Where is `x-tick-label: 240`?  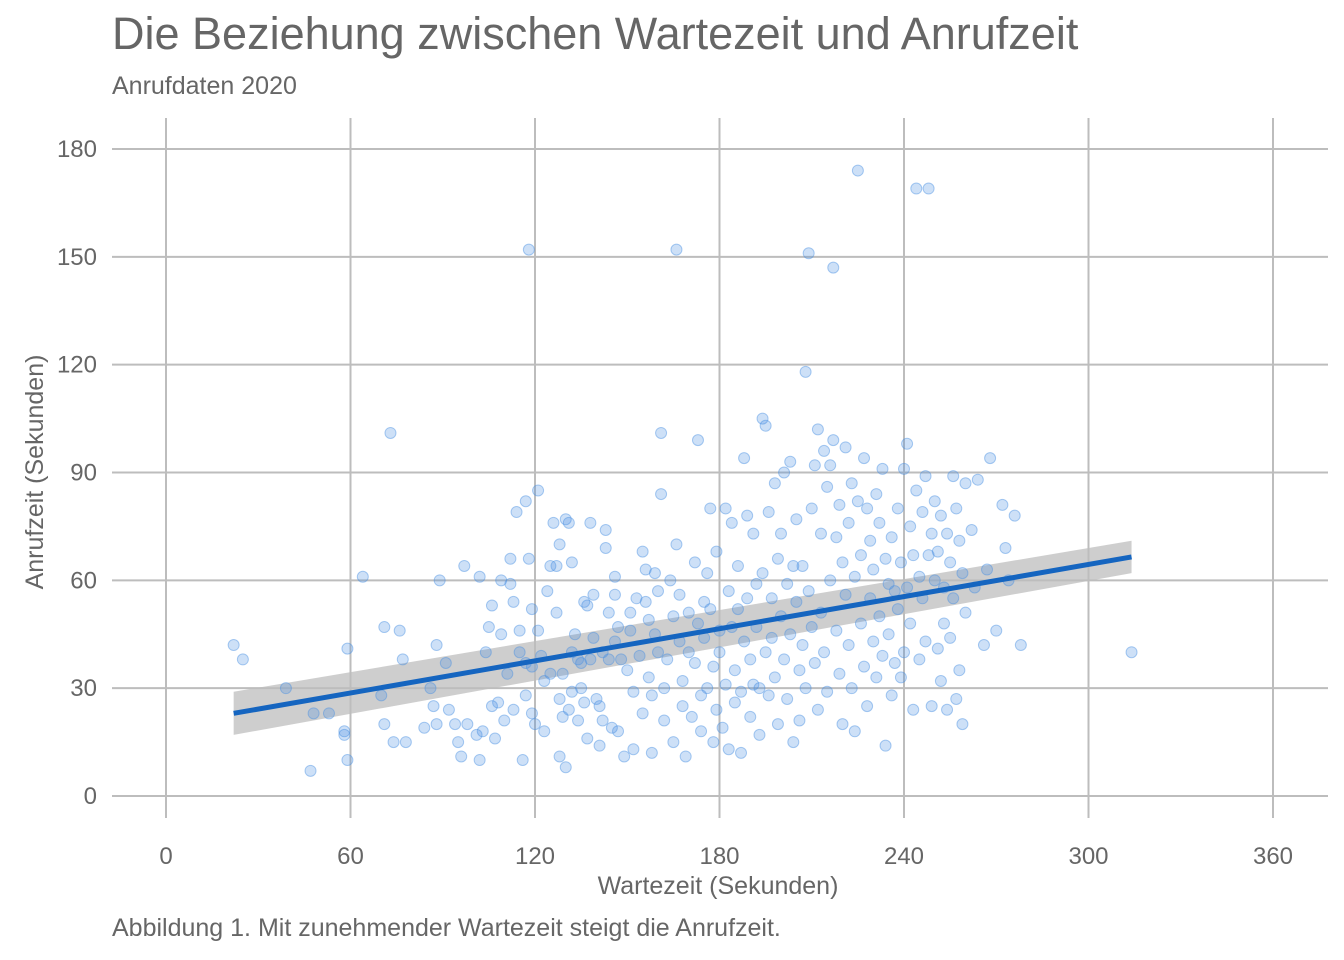
x-tick-label: 240 is located at coordinates (904, 856).